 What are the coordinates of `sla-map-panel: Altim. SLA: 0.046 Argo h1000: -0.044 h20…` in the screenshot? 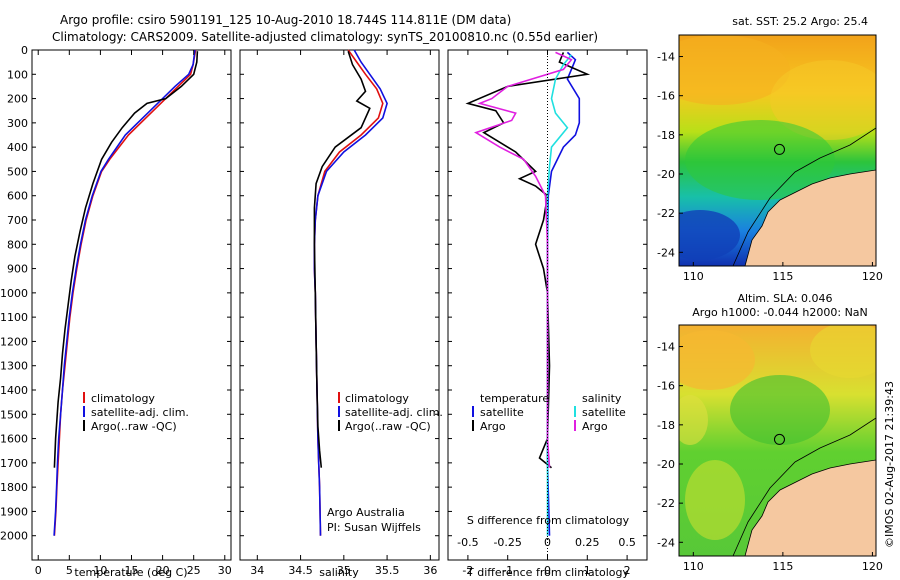 It's located at (770, 432).